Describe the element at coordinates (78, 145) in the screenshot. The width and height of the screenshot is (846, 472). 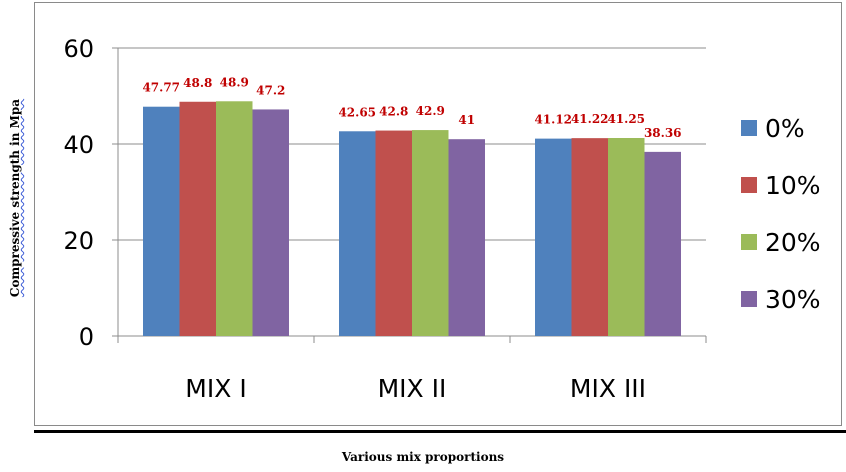
I see `y-tick-label: 40` at that location.